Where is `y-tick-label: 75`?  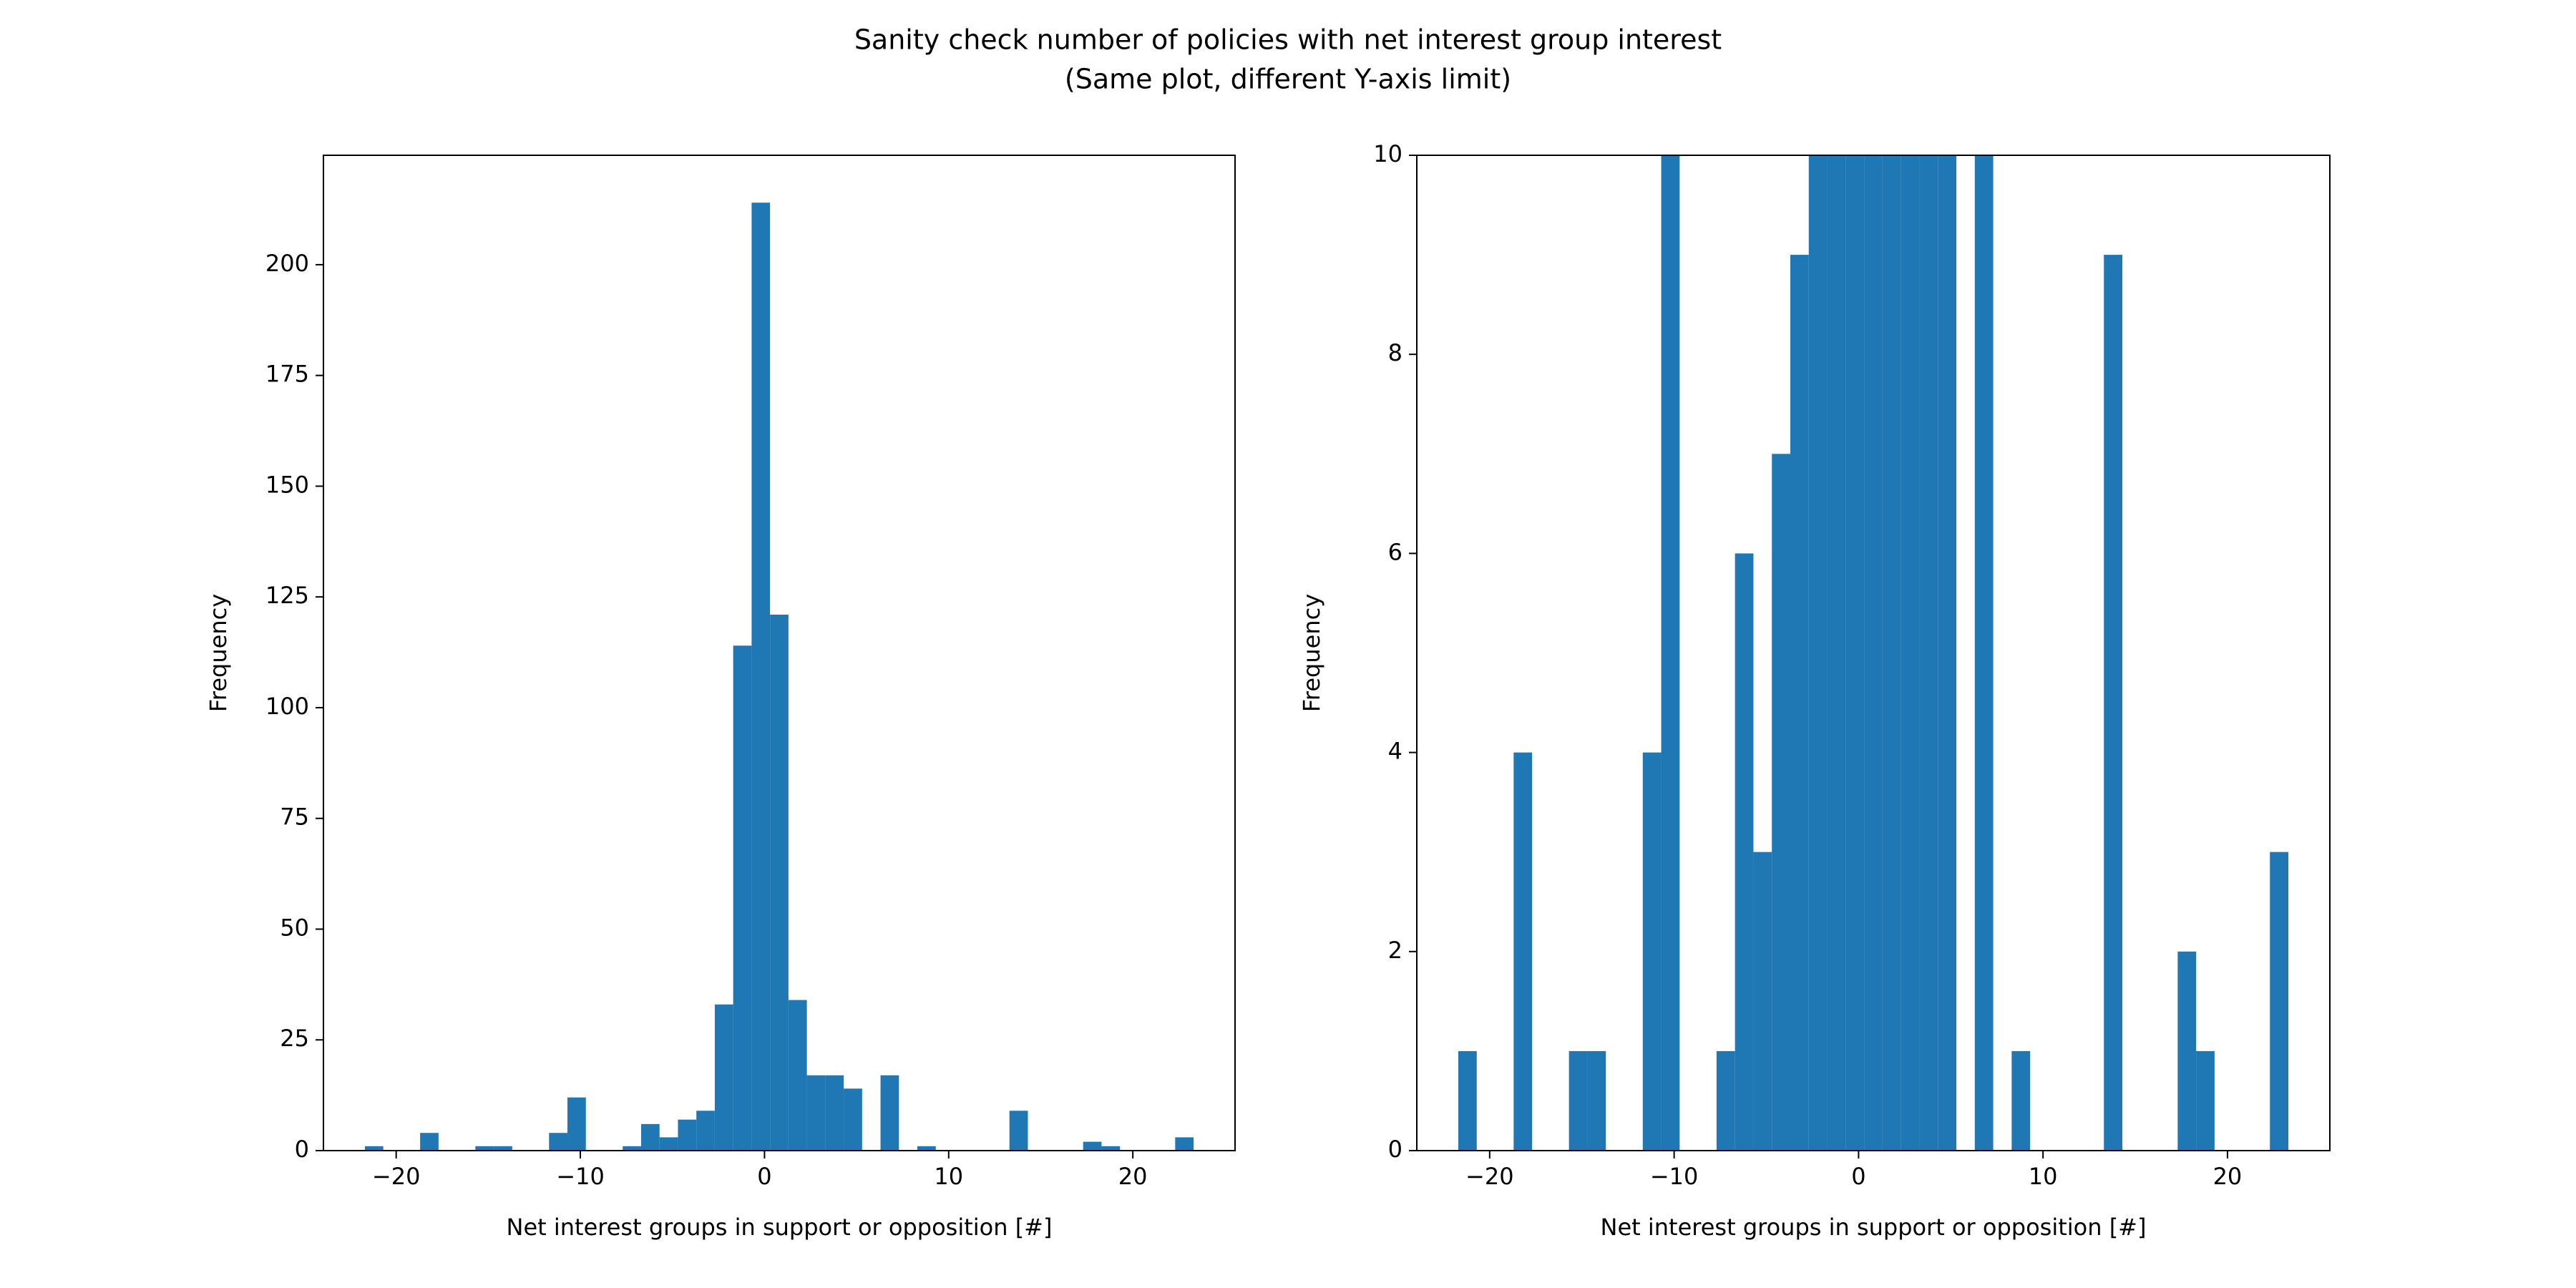
y-tick-label: 75 is located at coordinates (294, 817).